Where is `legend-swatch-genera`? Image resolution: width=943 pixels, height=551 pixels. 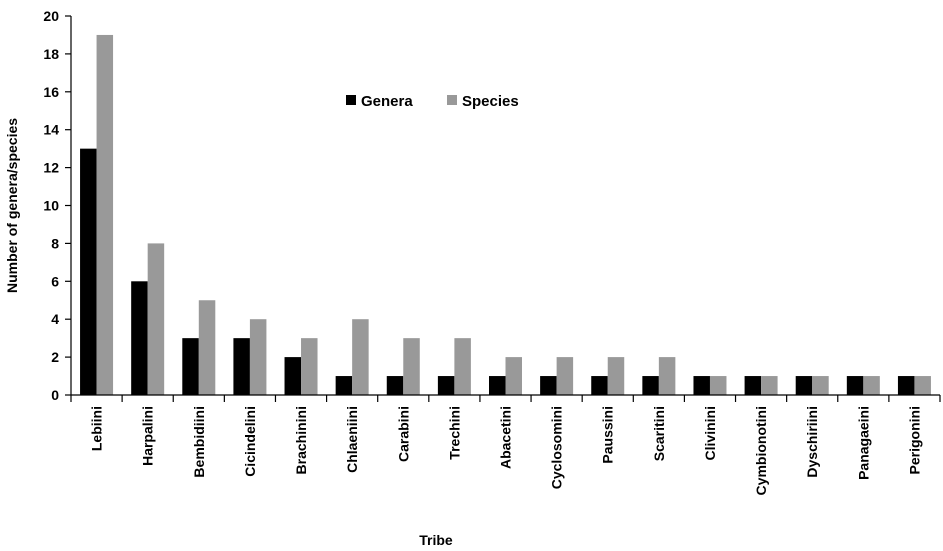
legend-swatch-genera is located at coordinates (351, 100).